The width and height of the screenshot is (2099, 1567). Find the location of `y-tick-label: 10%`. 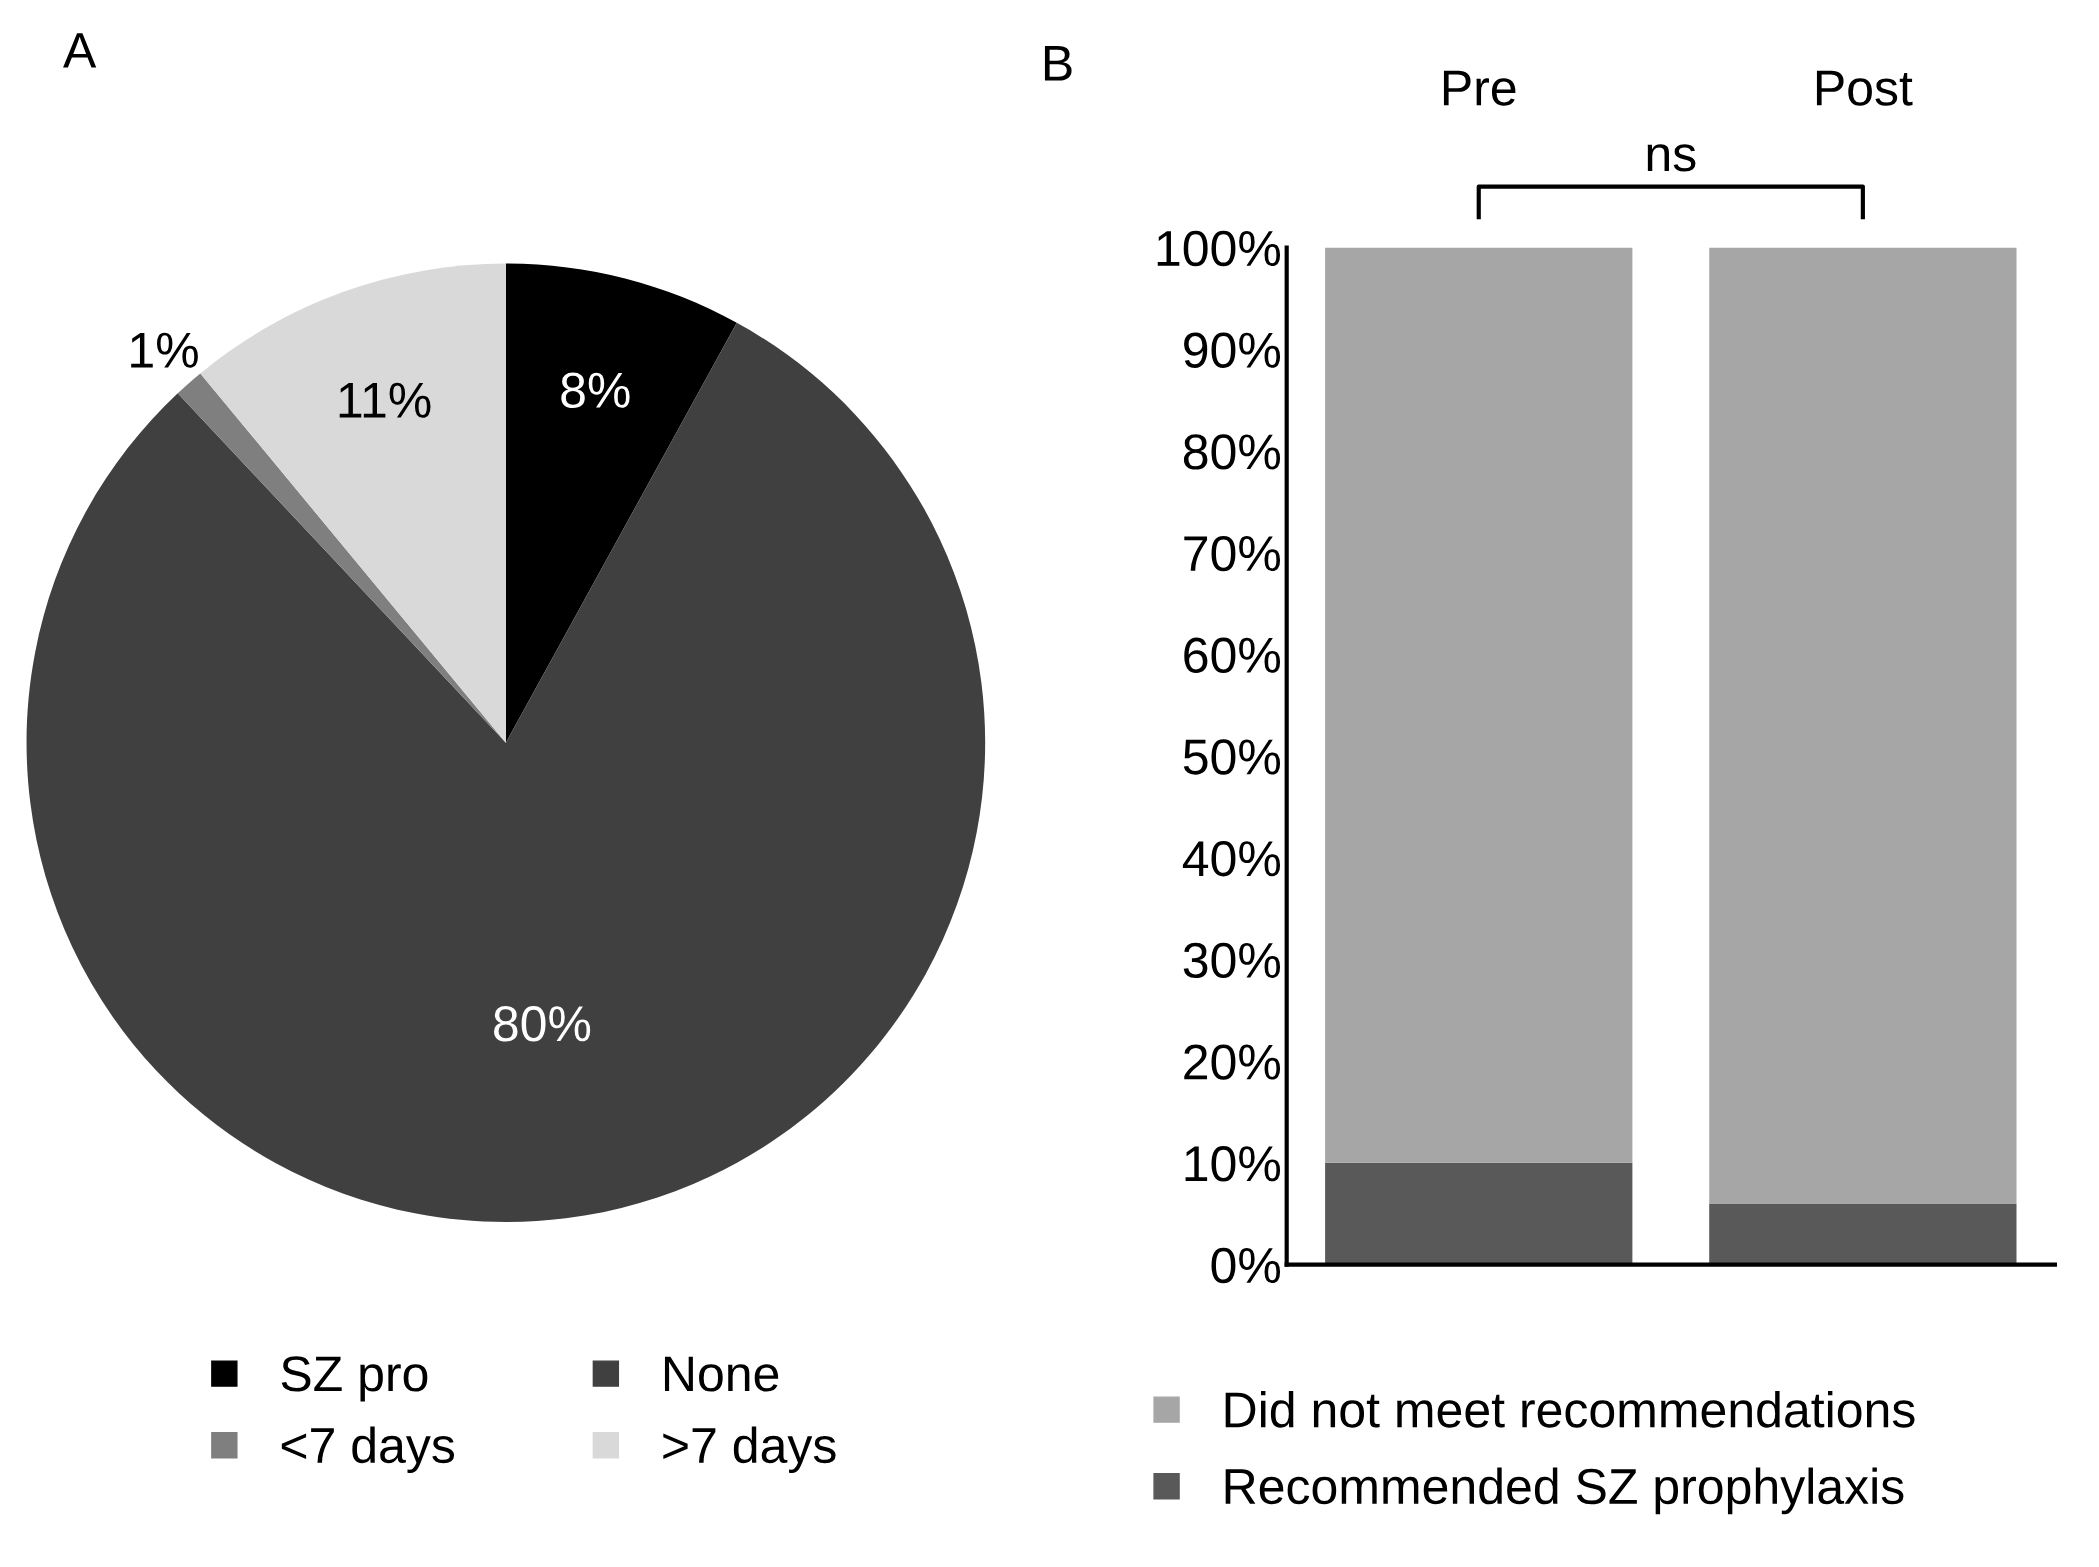

y-tick-label: 10% is located at coordinates (1233, 1164).